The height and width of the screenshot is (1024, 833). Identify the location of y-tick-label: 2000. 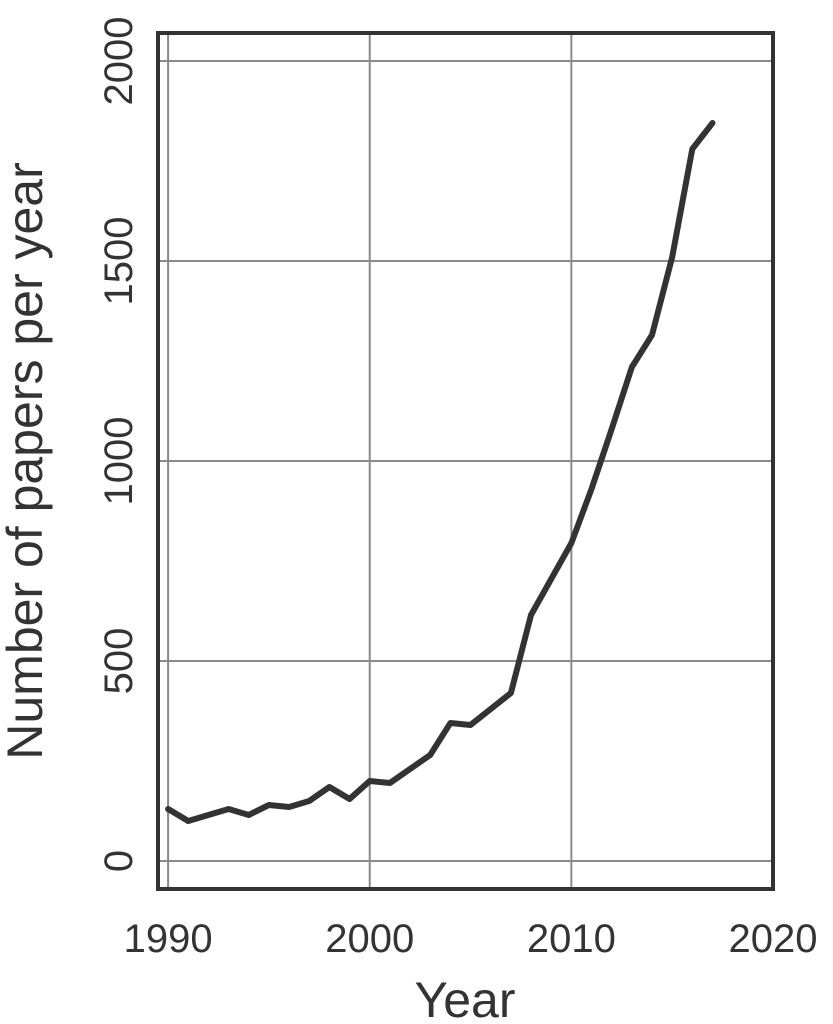
(119, 61).